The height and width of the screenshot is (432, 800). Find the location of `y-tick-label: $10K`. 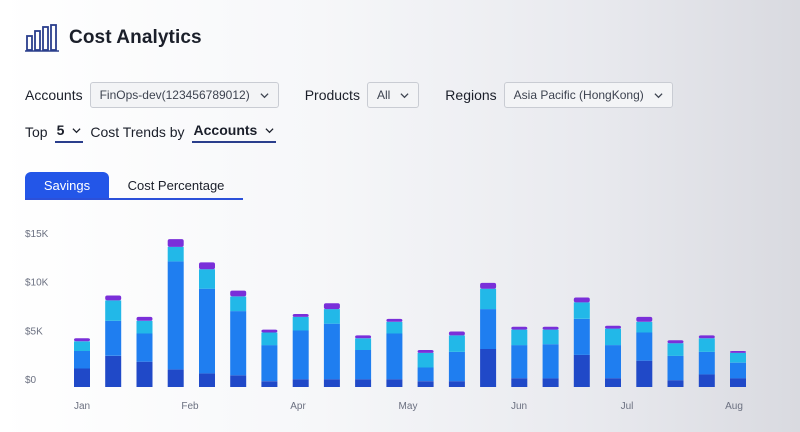

y-tick-label: $10K is located at coordinates (37, 283).